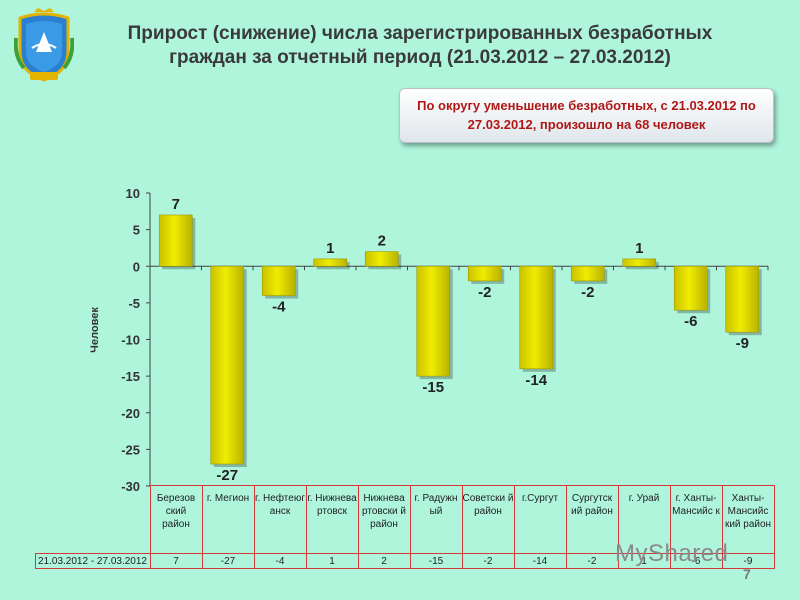  Describe the element at coordinates (228, 519) in the screenshot. I see `category-label: г. Мегион` at that location.